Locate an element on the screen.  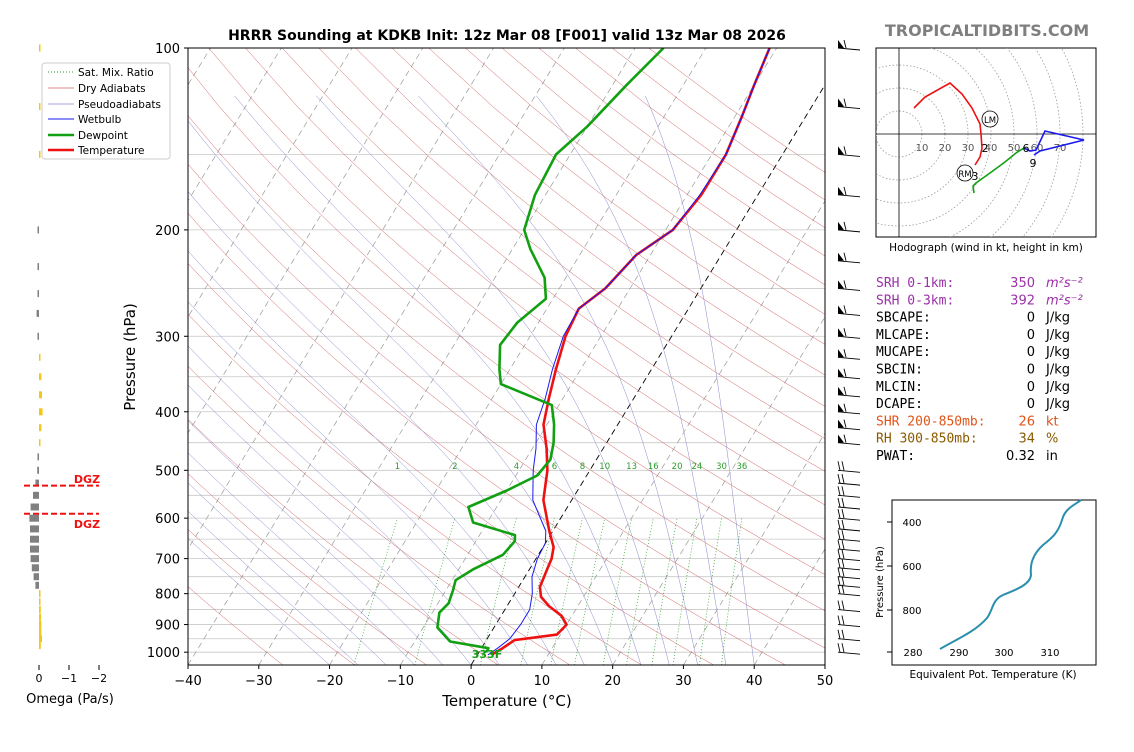
rm-label: RM is located at coordinates (964, 175).